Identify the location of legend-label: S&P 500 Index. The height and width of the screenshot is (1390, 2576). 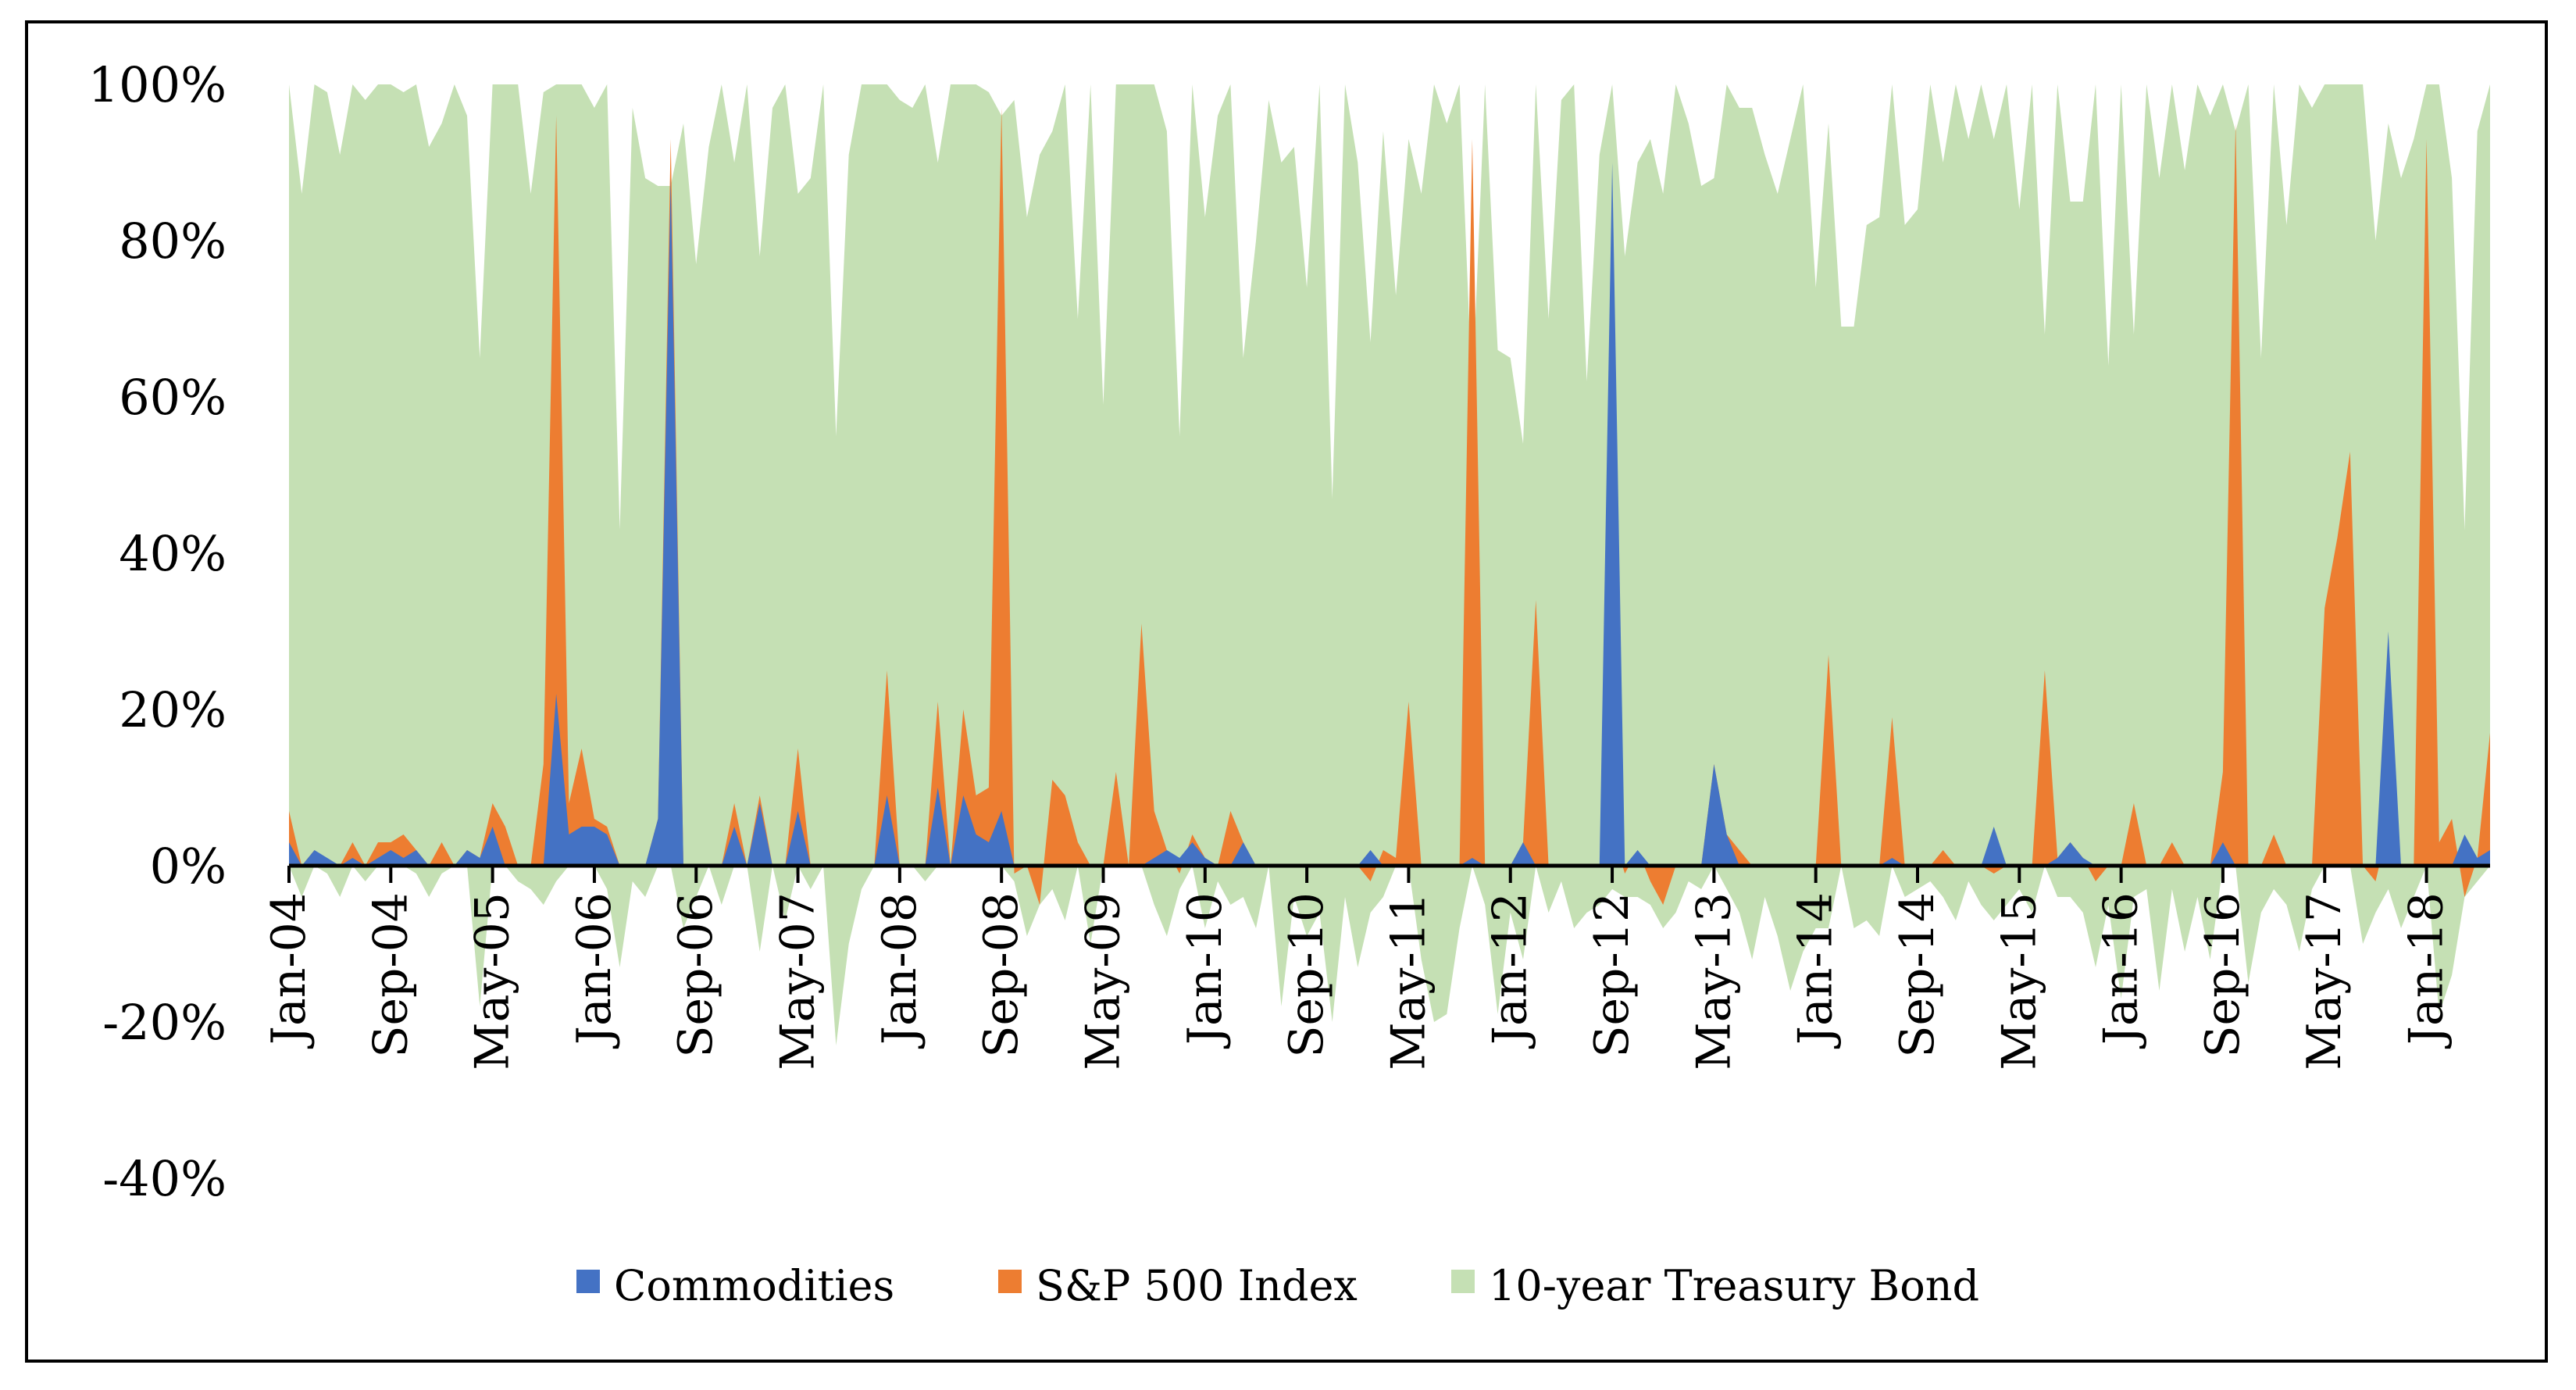
(1197, 1285).